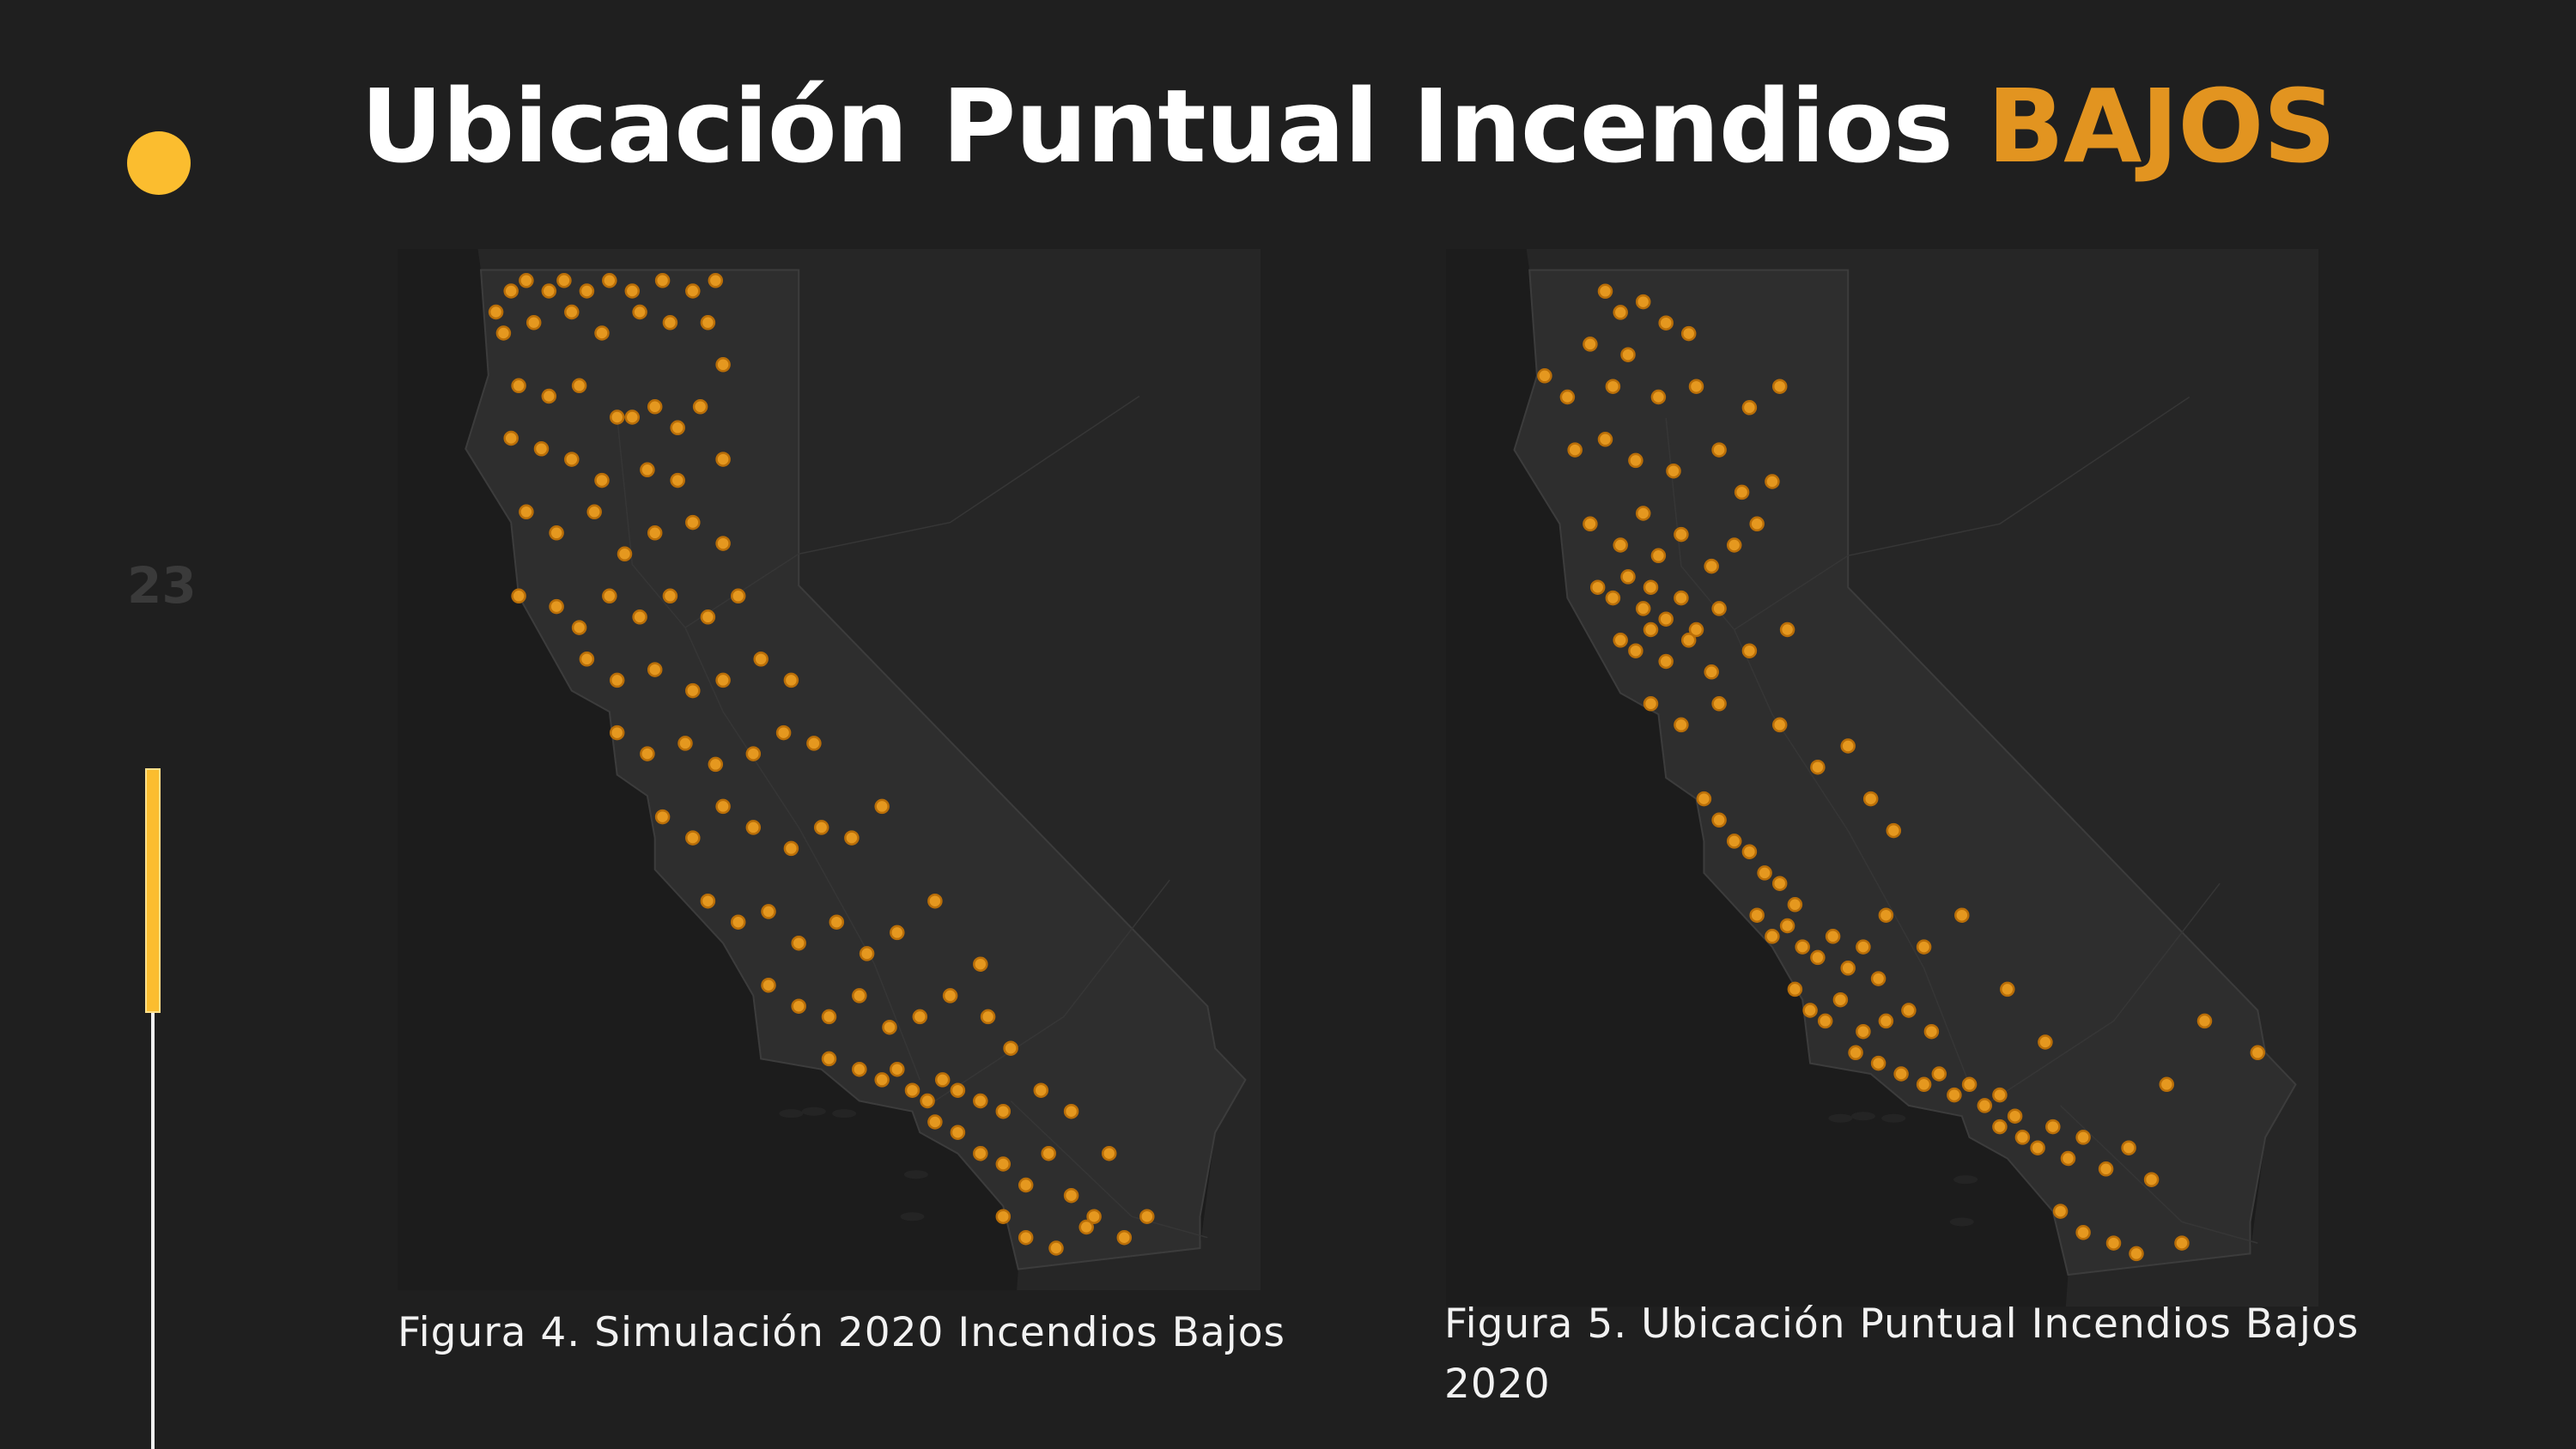 The height and width of the screenshot is (1449, 2576). Describe the element at coordinates (1157, 126) in the screenshot. I see `title-main: Ubicación Puntual Incendios` at that location.